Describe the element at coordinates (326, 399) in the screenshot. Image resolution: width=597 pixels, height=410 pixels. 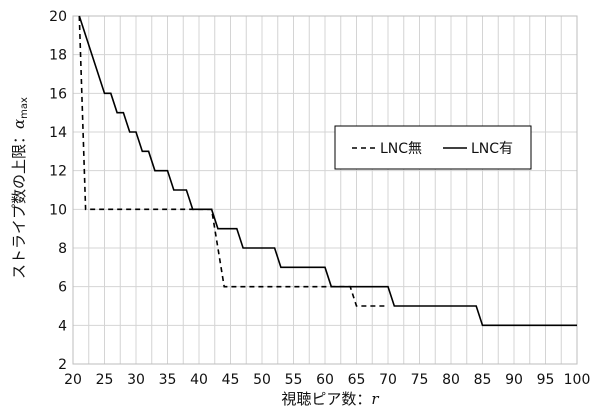
I see `x-axis-label-text: 視聴ピア数：` at that location.